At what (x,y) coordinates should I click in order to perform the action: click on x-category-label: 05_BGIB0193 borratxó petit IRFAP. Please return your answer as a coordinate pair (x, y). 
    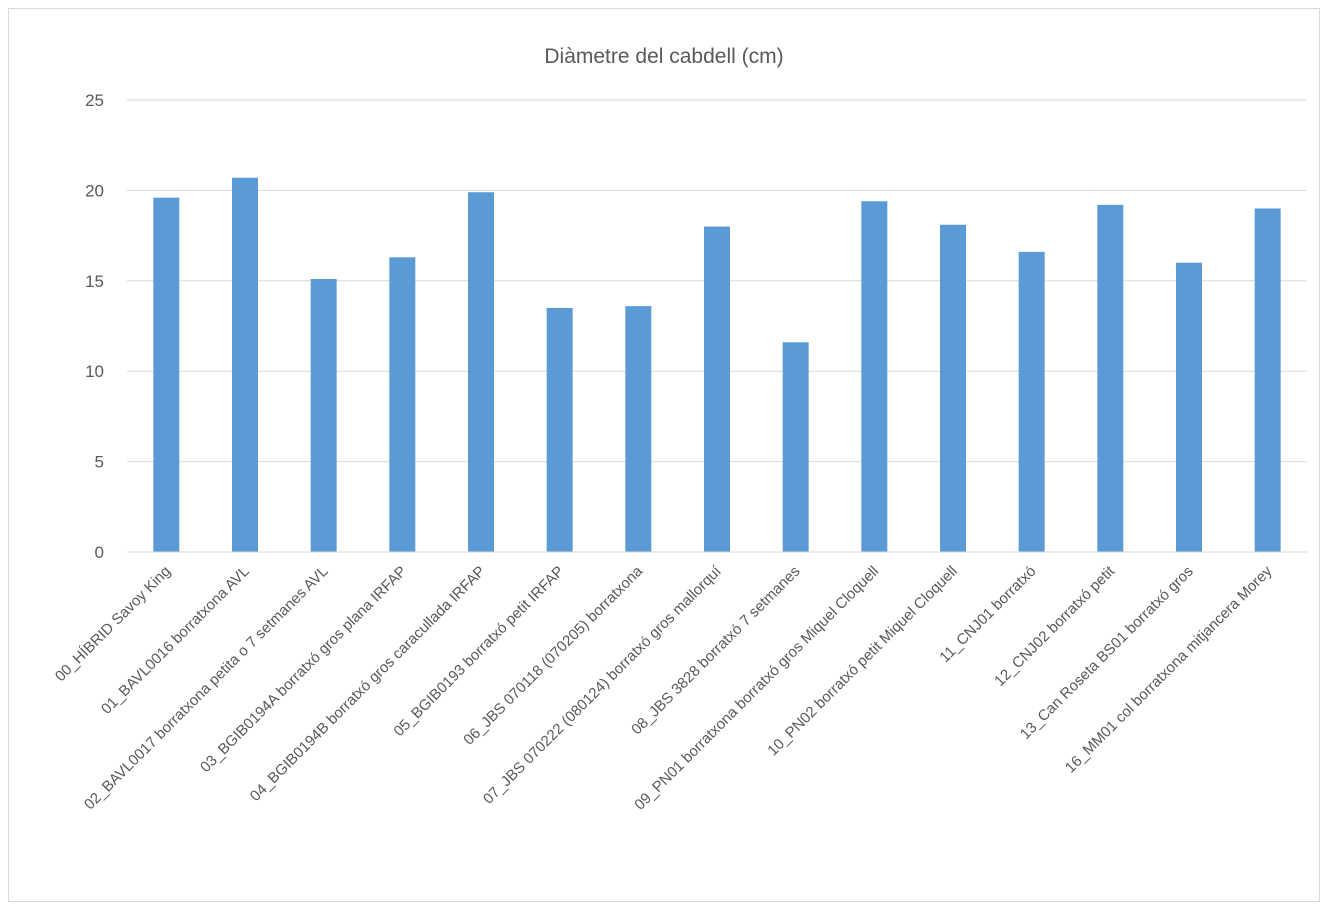
    Looking at the image, I should click on (478, 651).